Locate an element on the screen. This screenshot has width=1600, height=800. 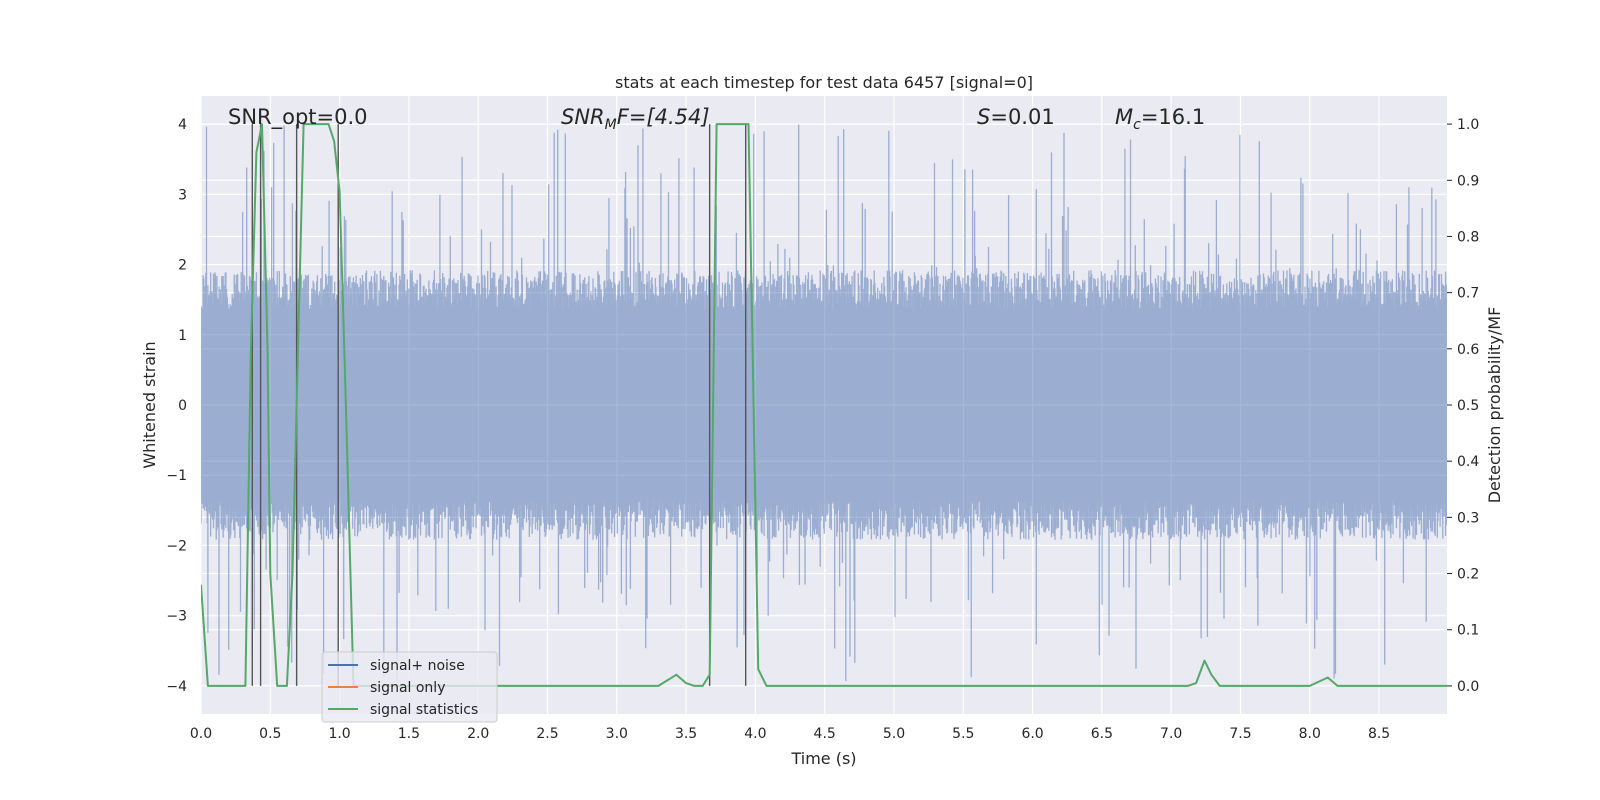
x-axis-label: Time (s) is located at coordinates (823, 758).